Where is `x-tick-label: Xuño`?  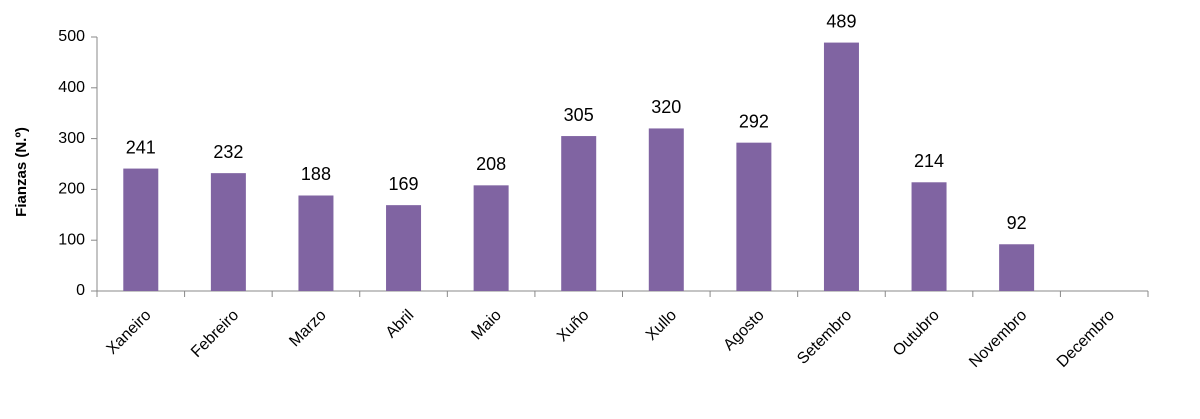 x-tick-label: Xuño is located at coordinates (573, 326).